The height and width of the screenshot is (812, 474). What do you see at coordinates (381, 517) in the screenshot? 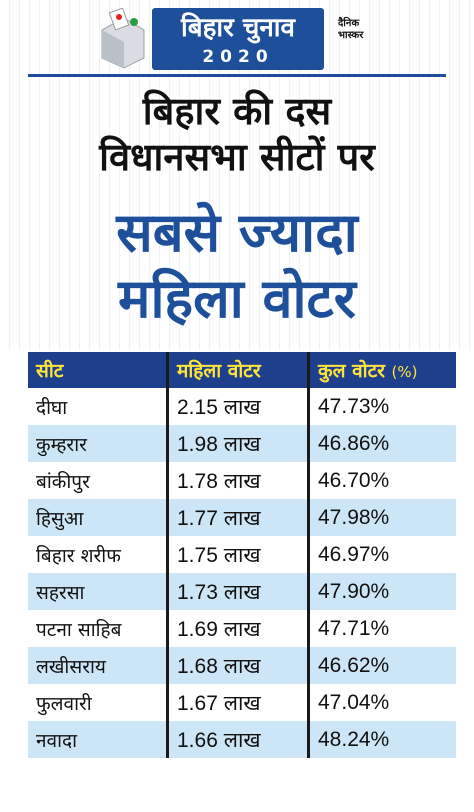
I see `percent-cell: 47.98%` at bounding box center [381, 517].